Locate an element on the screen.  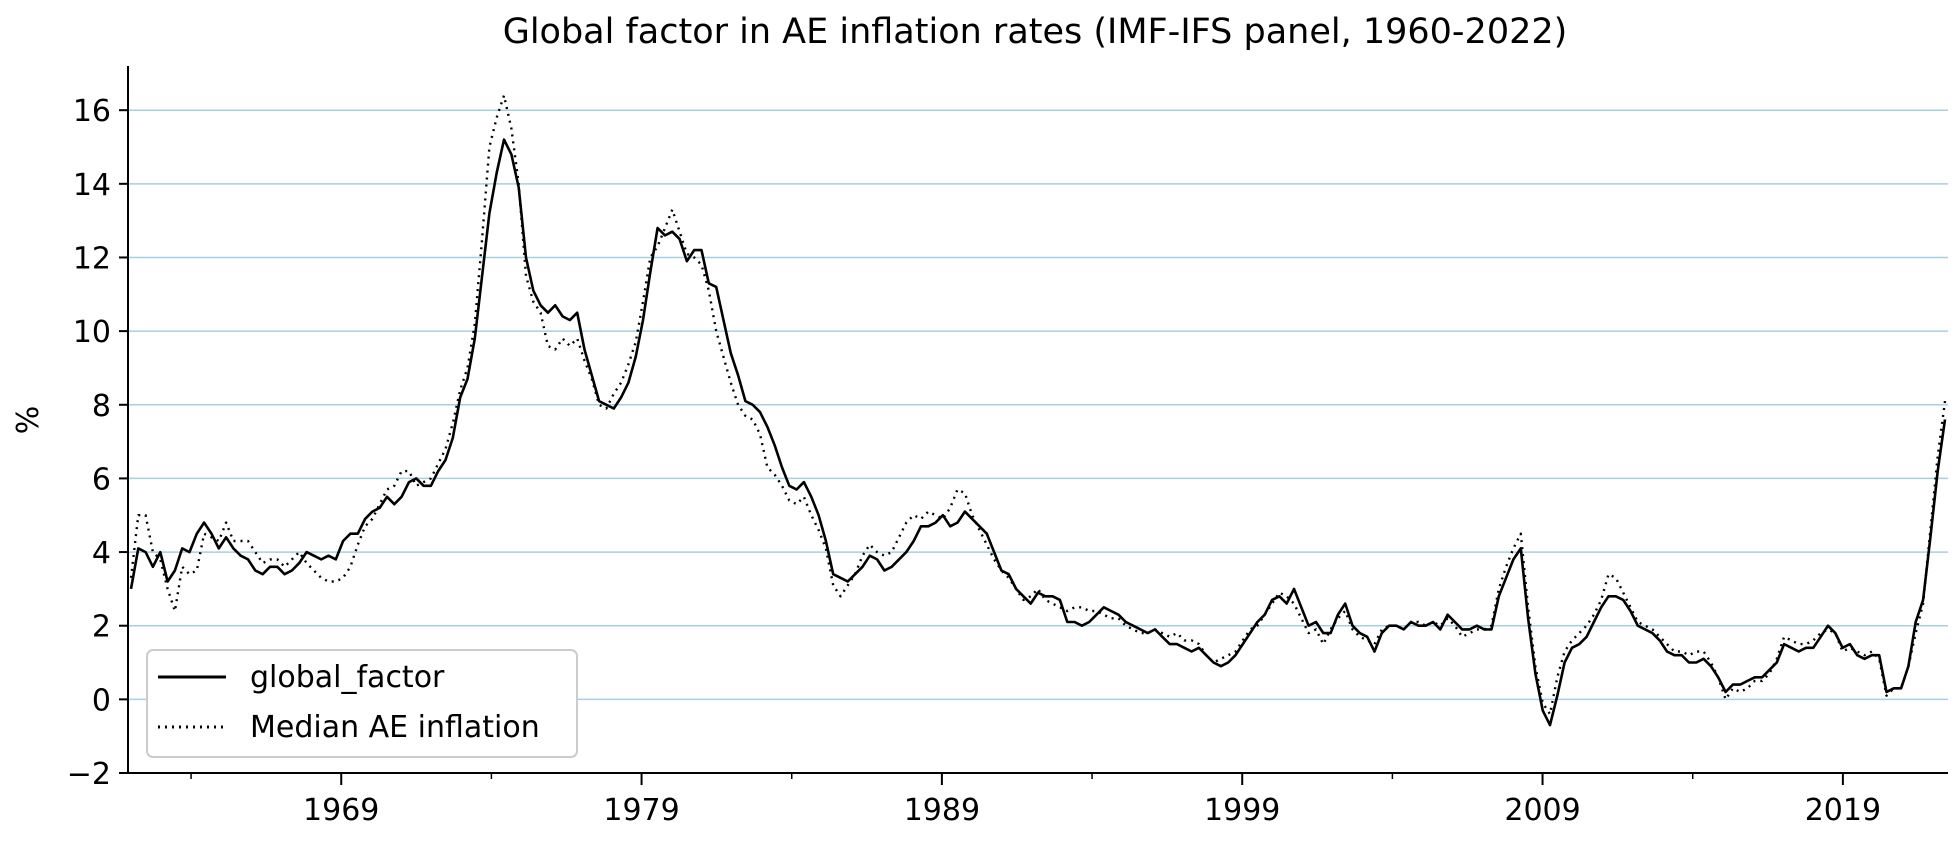
y-tick-label-10: 10 is located at coordinates (92, 332).